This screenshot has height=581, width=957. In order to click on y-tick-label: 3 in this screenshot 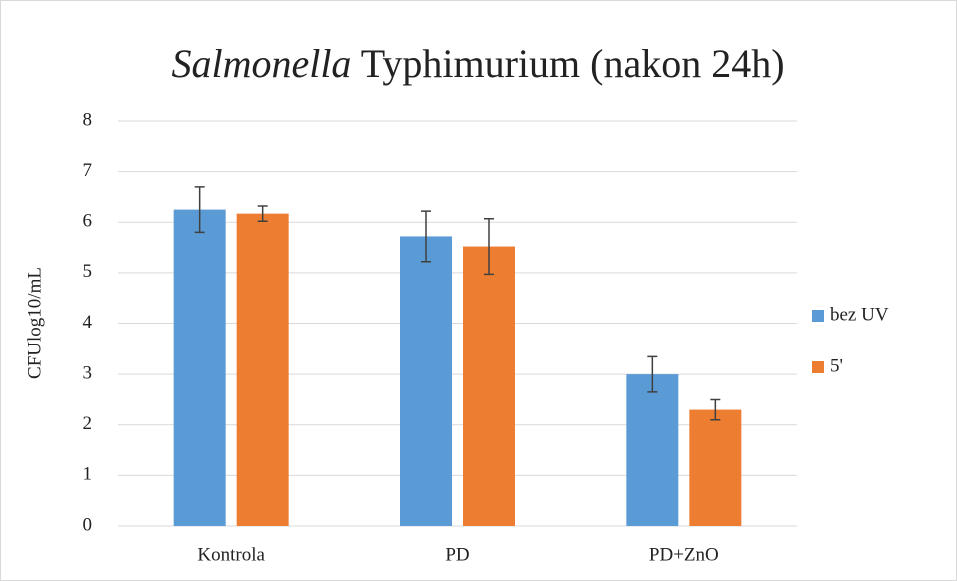, I will do `click(88, 372)`.